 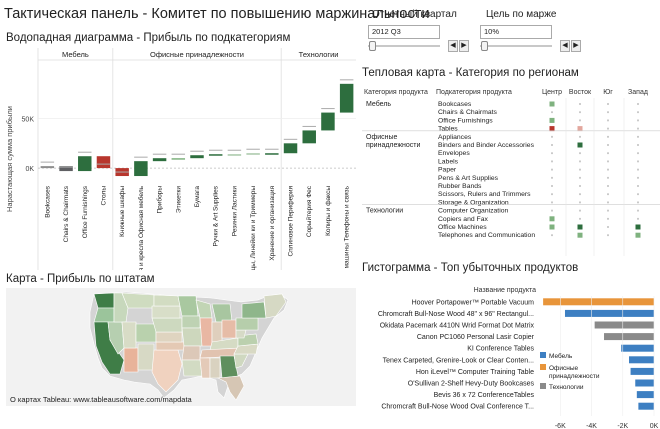 What do you see at coordinates (254, 310) in the screenshot?
I see `state-ny` at bounding box center [254, 310].